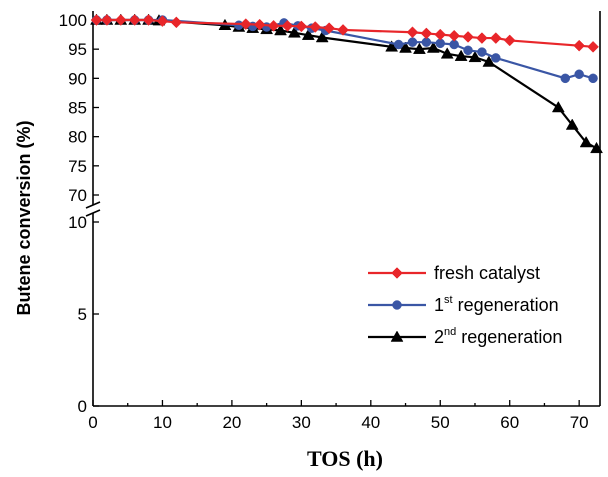 This screenshot has height=477, width=608. I want to click on y-tick-label: 75, so click(77, 166).